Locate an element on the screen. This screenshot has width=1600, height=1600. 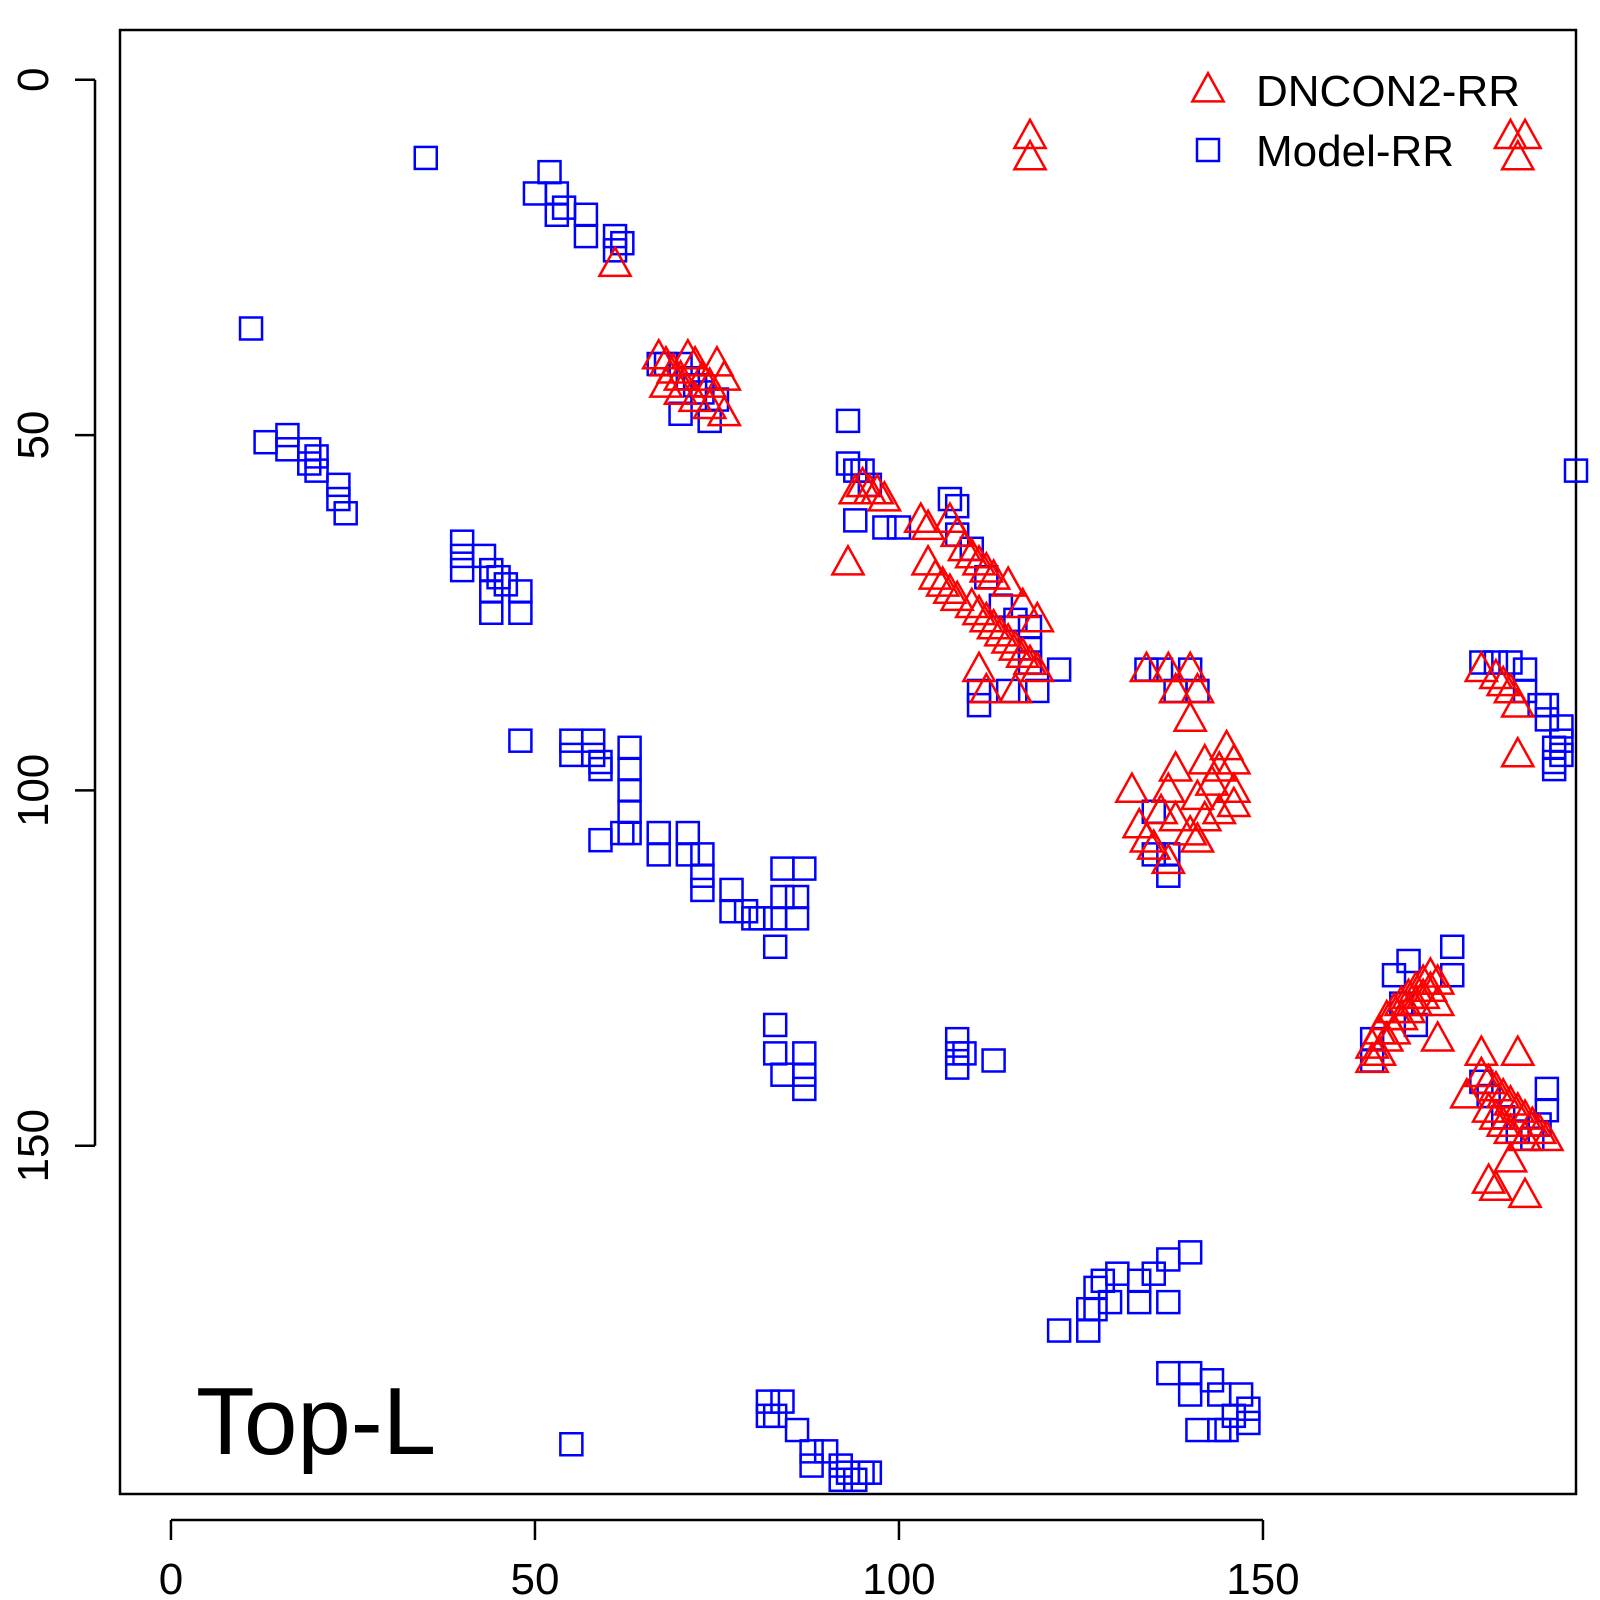
y-tick-label: 100 is located at coordinates (33, 790).